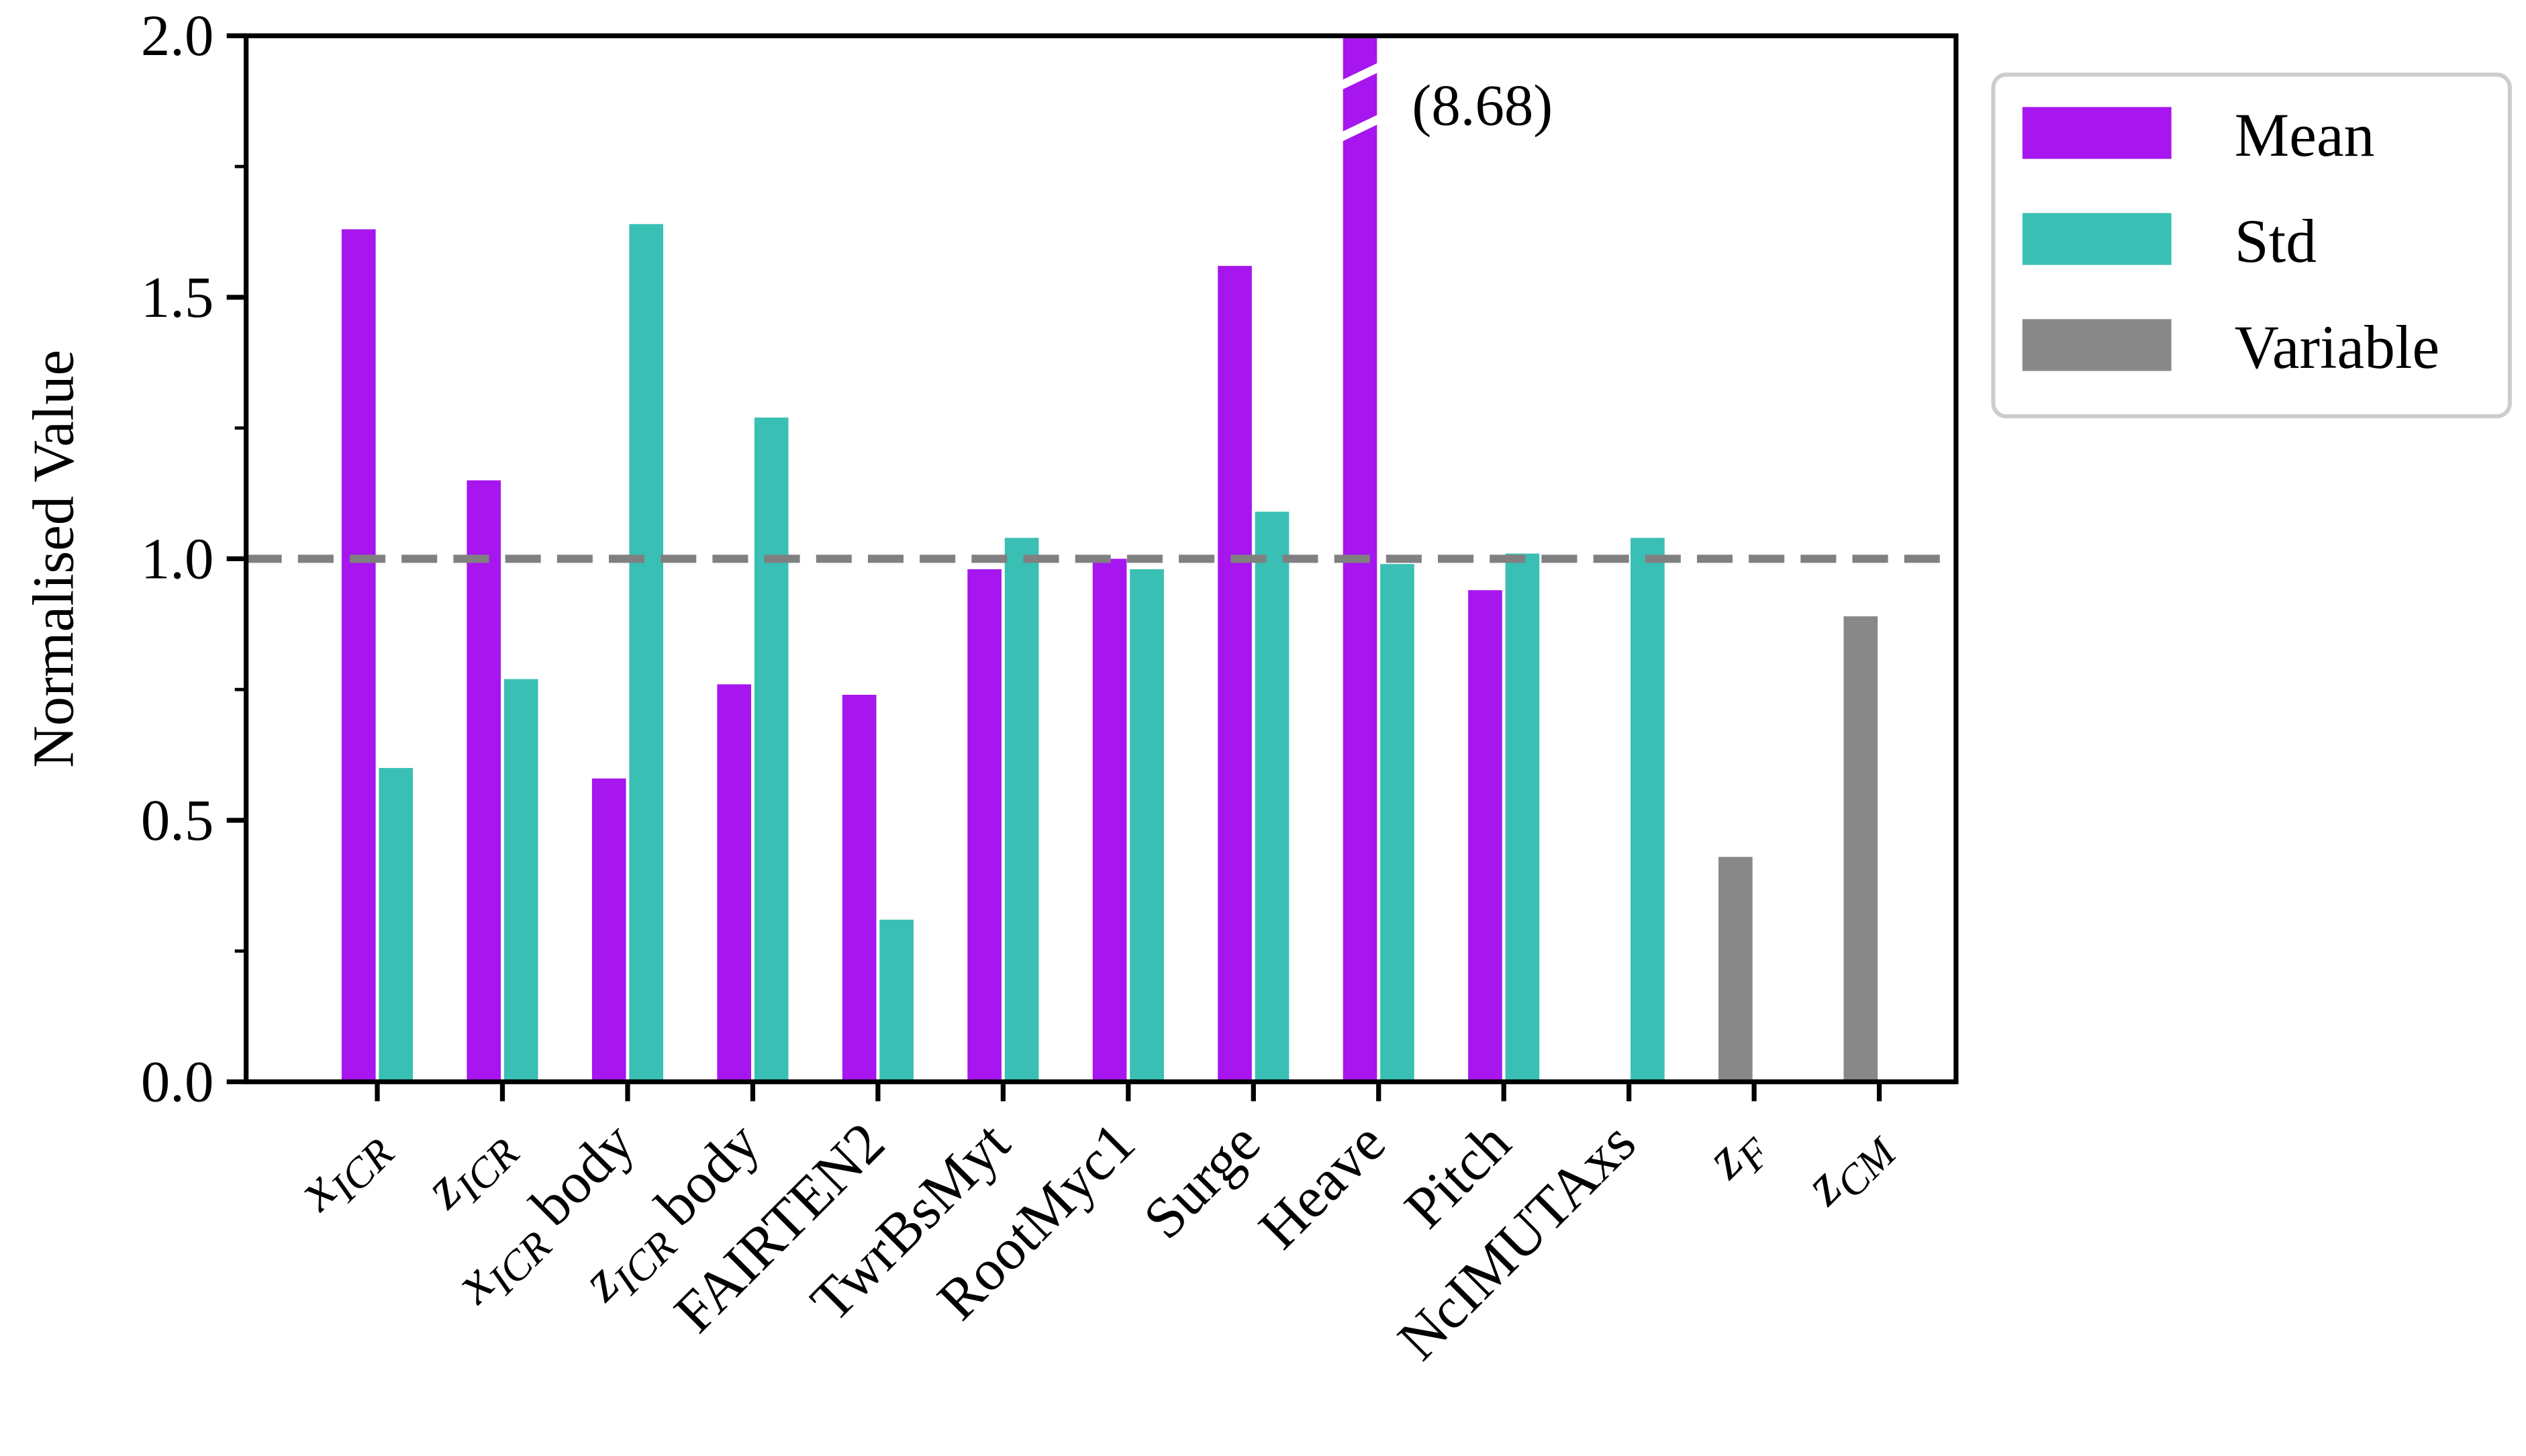 Image resolution: width=2526 pixels, height=1456 pixels. I want to click on x-tick-label: Surge, so click(1201, 1180).